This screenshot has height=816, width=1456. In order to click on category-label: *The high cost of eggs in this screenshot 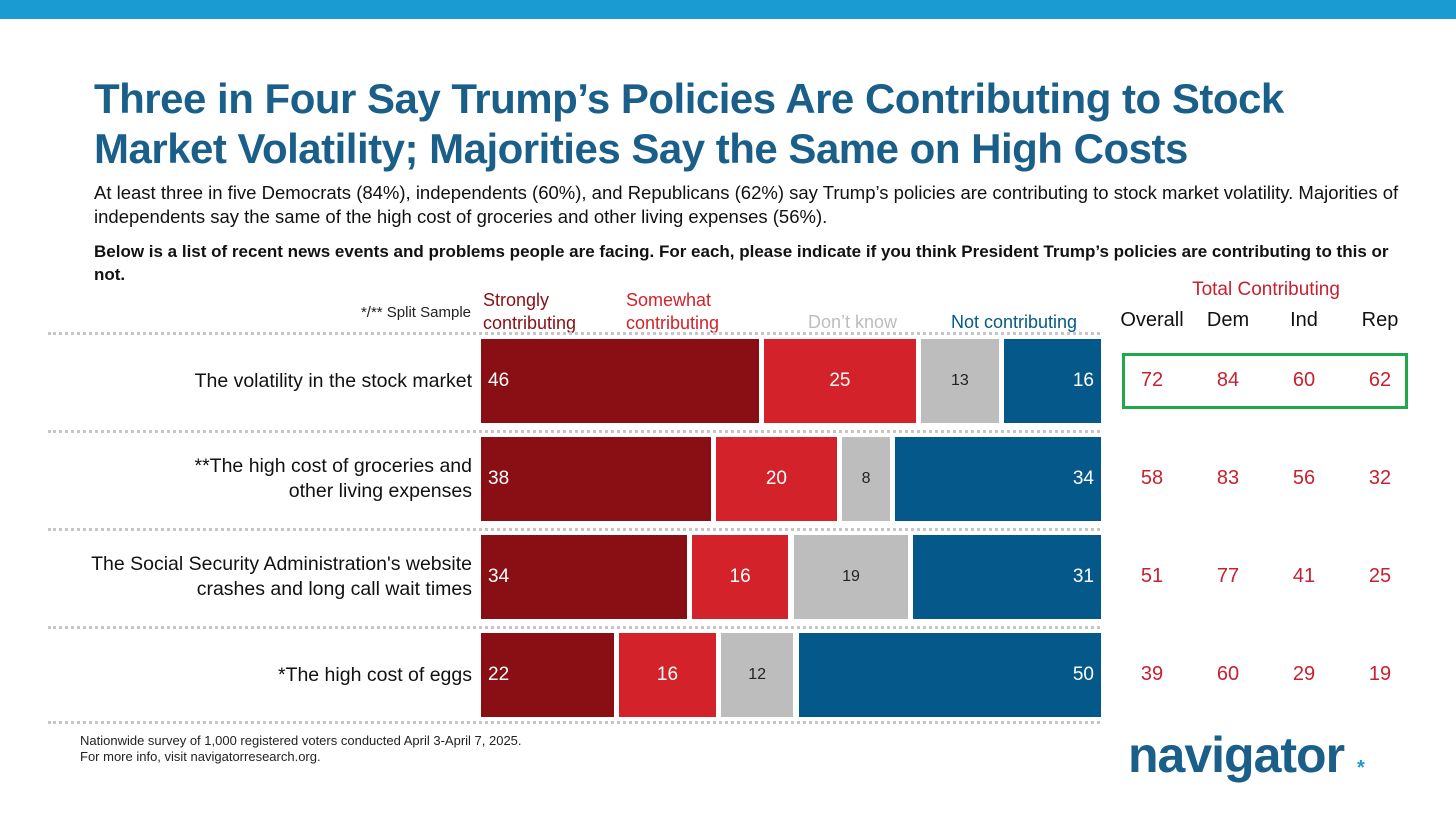, I will do `click(374, 674)`.